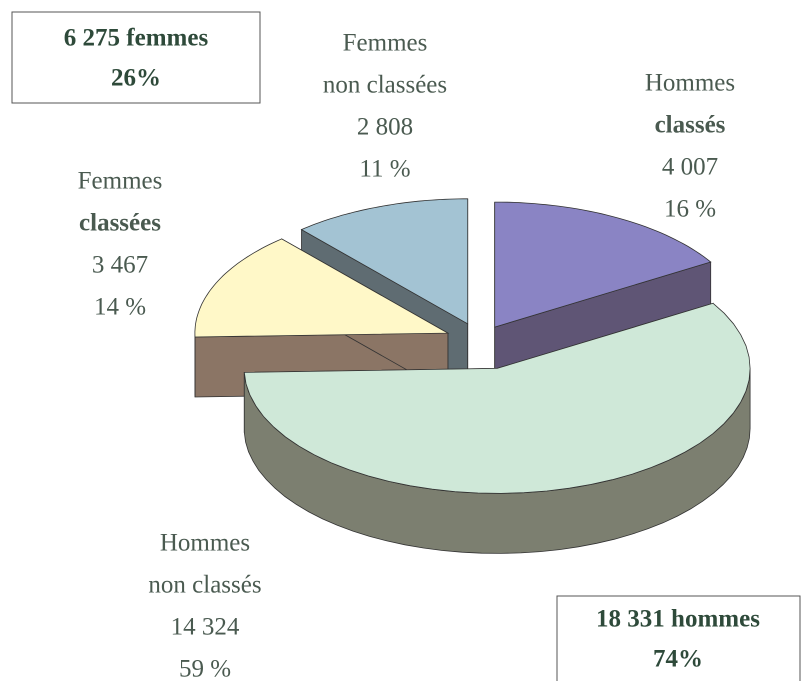 Image resolution: width=807 pixels, height=681 pixels. I want to click on value-label: 4 007, so click(690, 167).